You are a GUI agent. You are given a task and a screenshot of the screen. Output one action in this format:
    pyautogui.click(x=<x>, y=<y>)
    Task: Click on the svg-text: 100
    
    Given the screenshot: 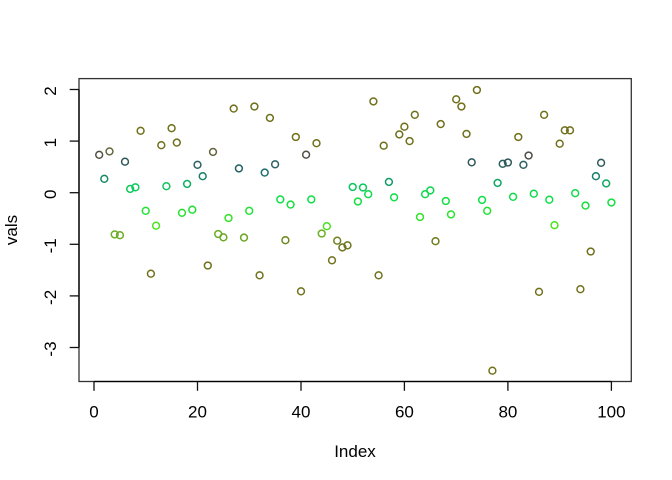 What is the action you would take?
    pyautogui.click(x=611, y=411)
    